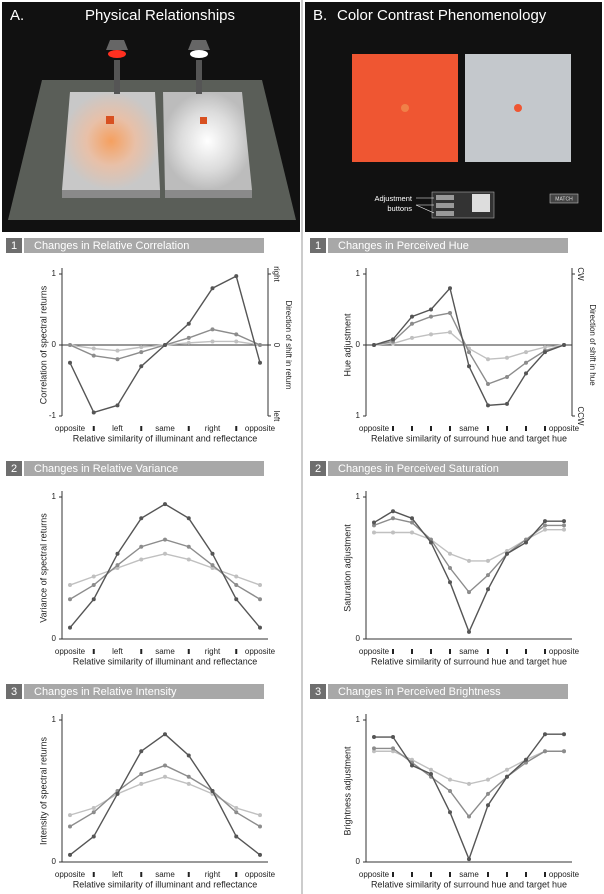  I want to click on chart-title: Changes in Perceived Saturation, so click(418, 469).